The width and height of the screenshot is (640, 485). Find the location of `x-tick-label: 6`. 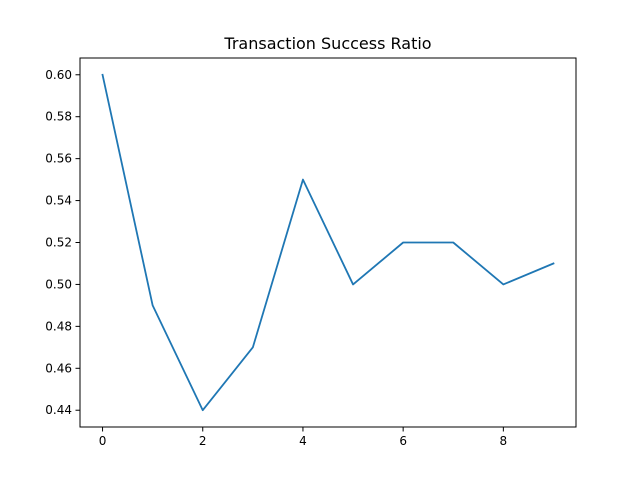

x-tick-label: 6 is located at coordinates (403, 441).